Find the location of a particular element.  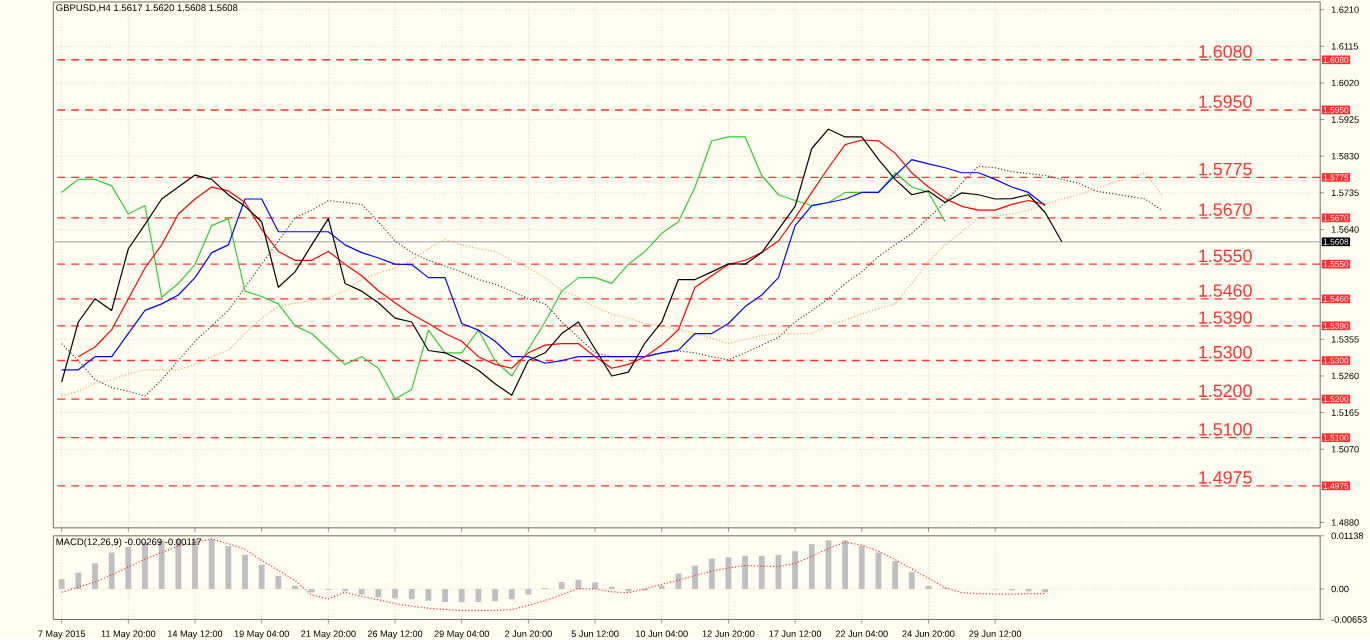

ref-line-label: 1.5775 is located at coordinates (1225, 169).